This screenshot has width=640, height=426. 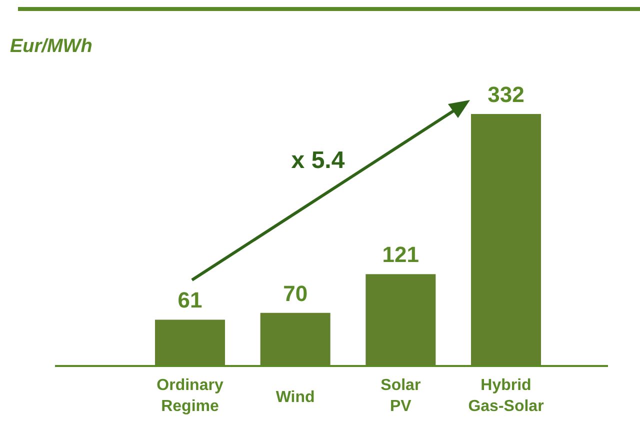 I want to click on data-label: 121, so click(x=401, y=255).